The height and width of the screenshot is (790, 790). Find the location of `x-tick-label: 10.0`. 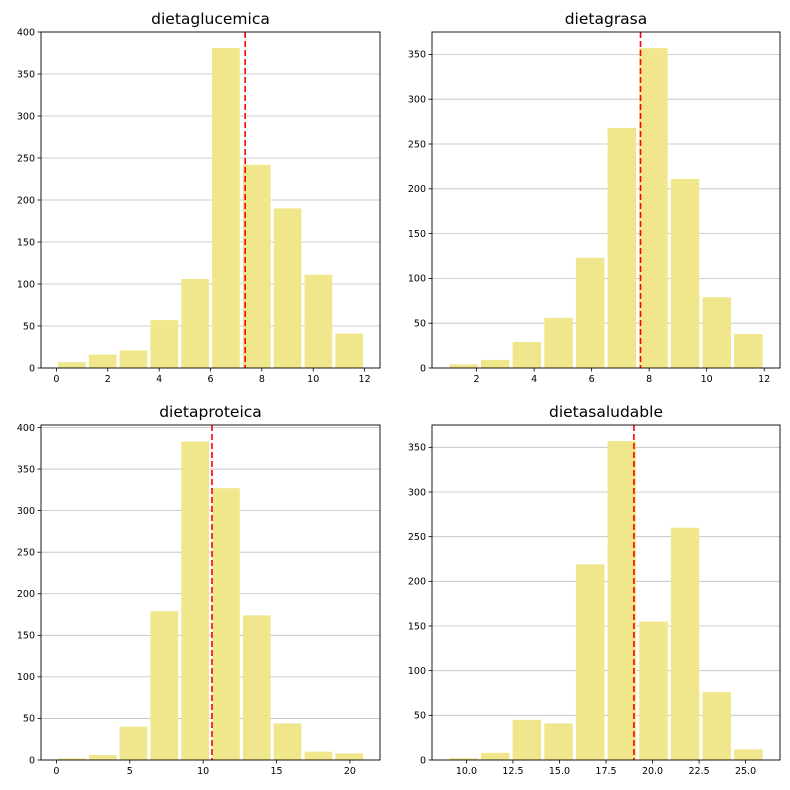

x-tick-label: 10.0 is located at coordinates (466, 771).